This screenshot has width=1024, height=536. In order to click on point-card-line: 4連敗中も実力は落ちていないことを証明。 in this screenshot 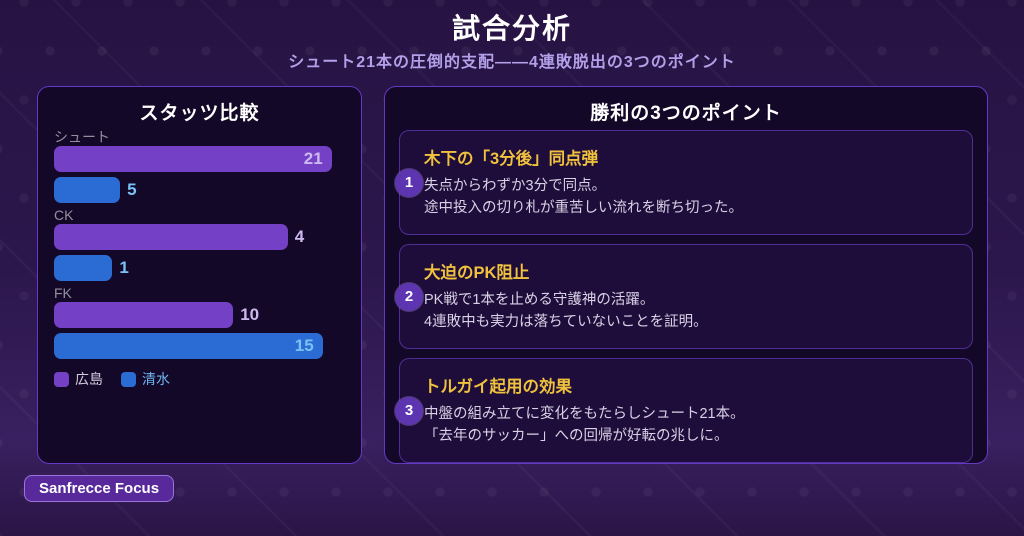, I will do `click(566, 321)`.